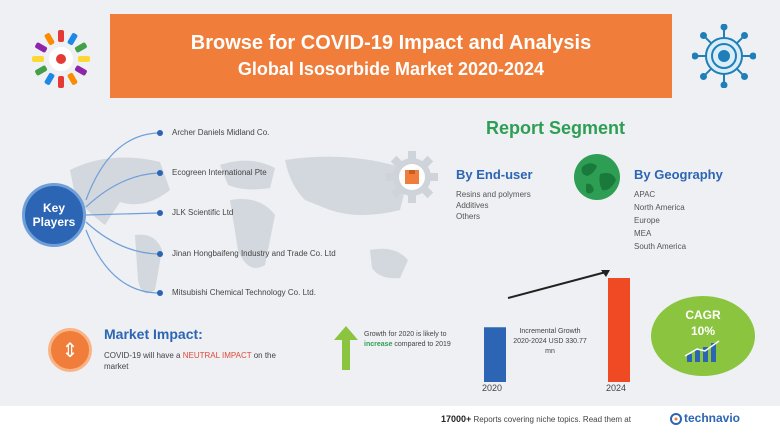 The image size is (780, 440). Describe the element at coordinates (556, 128) in the screenshot. I see `report-segment-title: Report Segment` at that location.